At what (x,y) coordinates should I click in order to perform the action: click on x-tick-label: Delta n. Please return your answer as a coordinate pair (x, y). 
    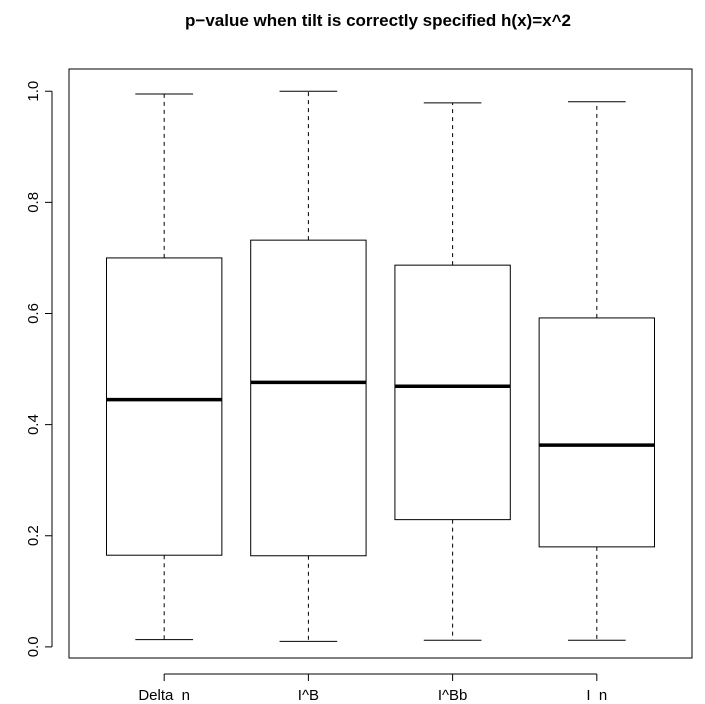
    Looking at the image, I should click on (164, 695).